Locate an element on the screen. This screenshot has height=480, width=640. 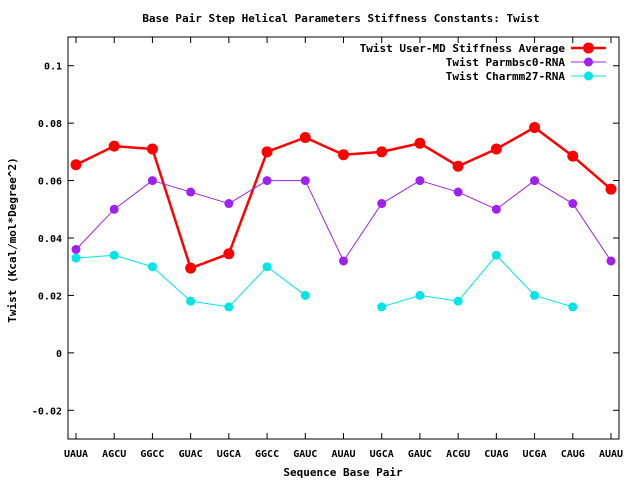
y-tick-label: 0.1 is located at coordinates (53, 67).